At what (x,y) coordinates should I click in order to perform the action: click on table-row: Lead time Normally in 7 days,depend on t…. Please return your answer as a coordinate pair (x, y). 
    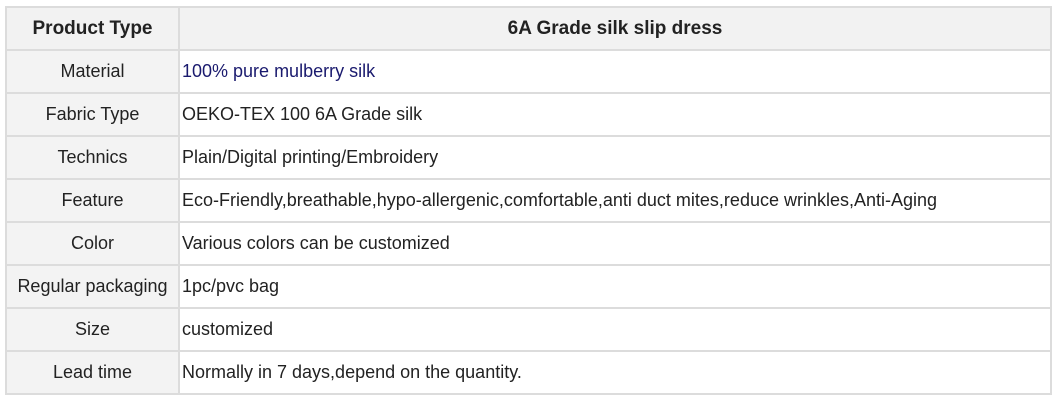
    Looking at the image, I should click on (528, 372).